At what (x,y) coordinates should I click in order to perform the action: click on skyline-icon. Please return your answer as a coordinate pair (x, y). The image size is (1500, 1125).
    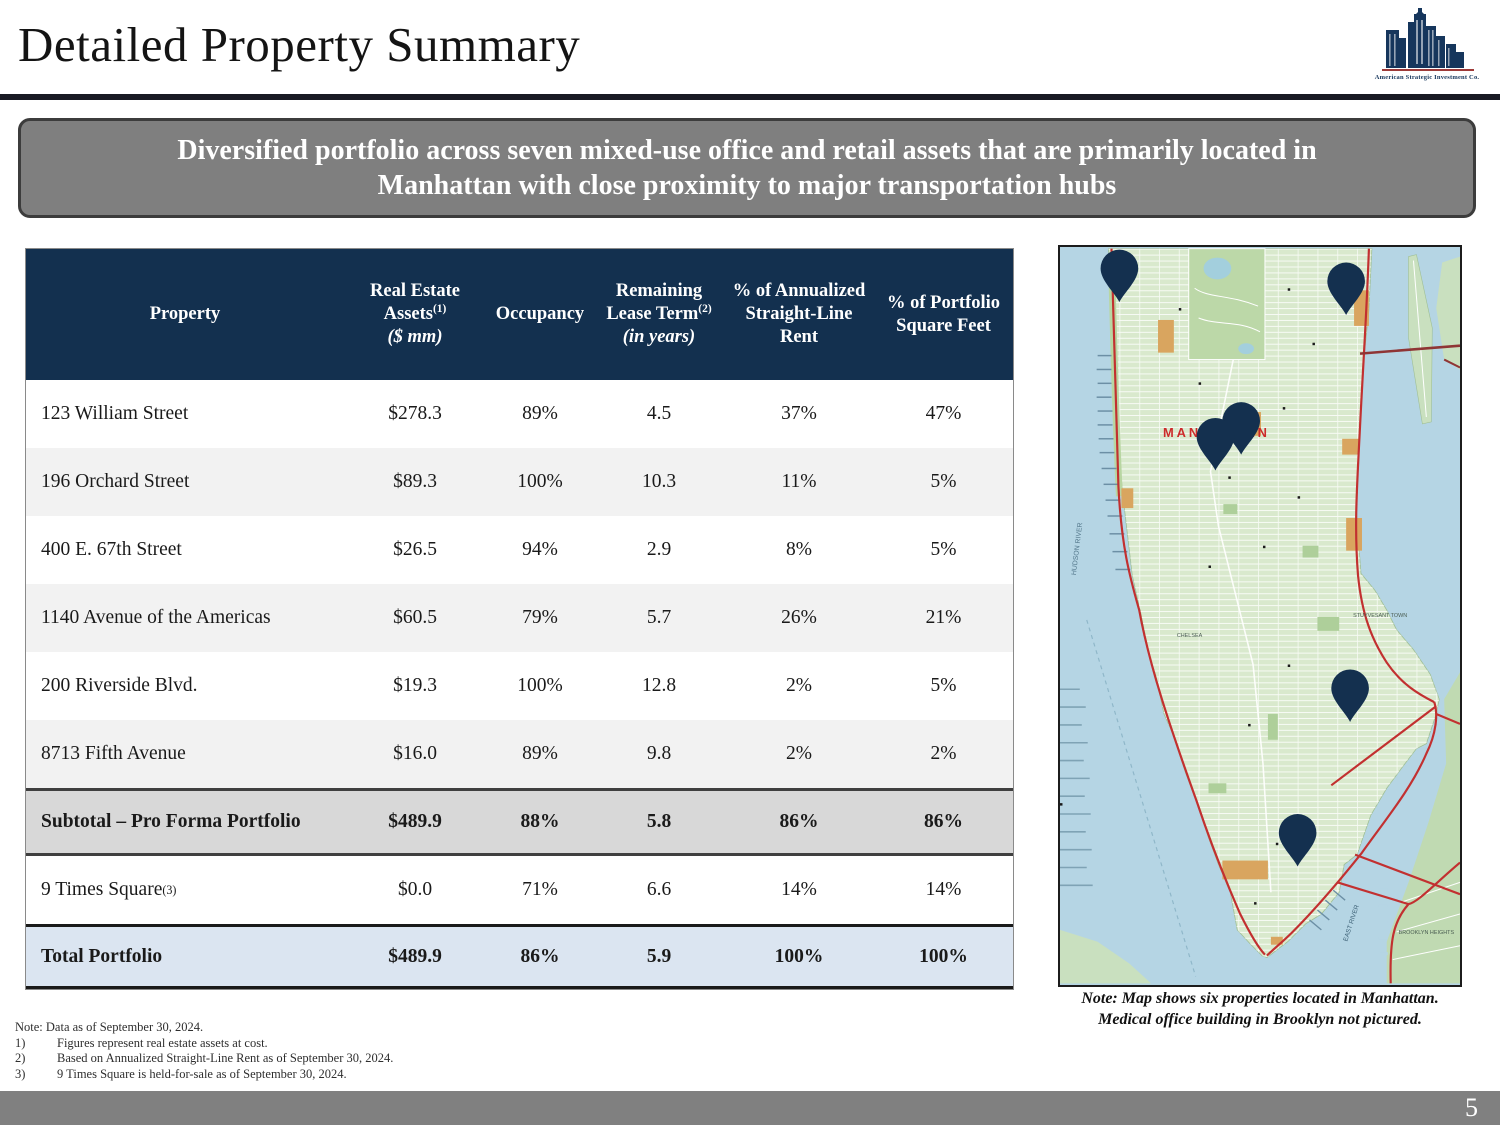
    Looking at the image, I should click on (1428, 39).